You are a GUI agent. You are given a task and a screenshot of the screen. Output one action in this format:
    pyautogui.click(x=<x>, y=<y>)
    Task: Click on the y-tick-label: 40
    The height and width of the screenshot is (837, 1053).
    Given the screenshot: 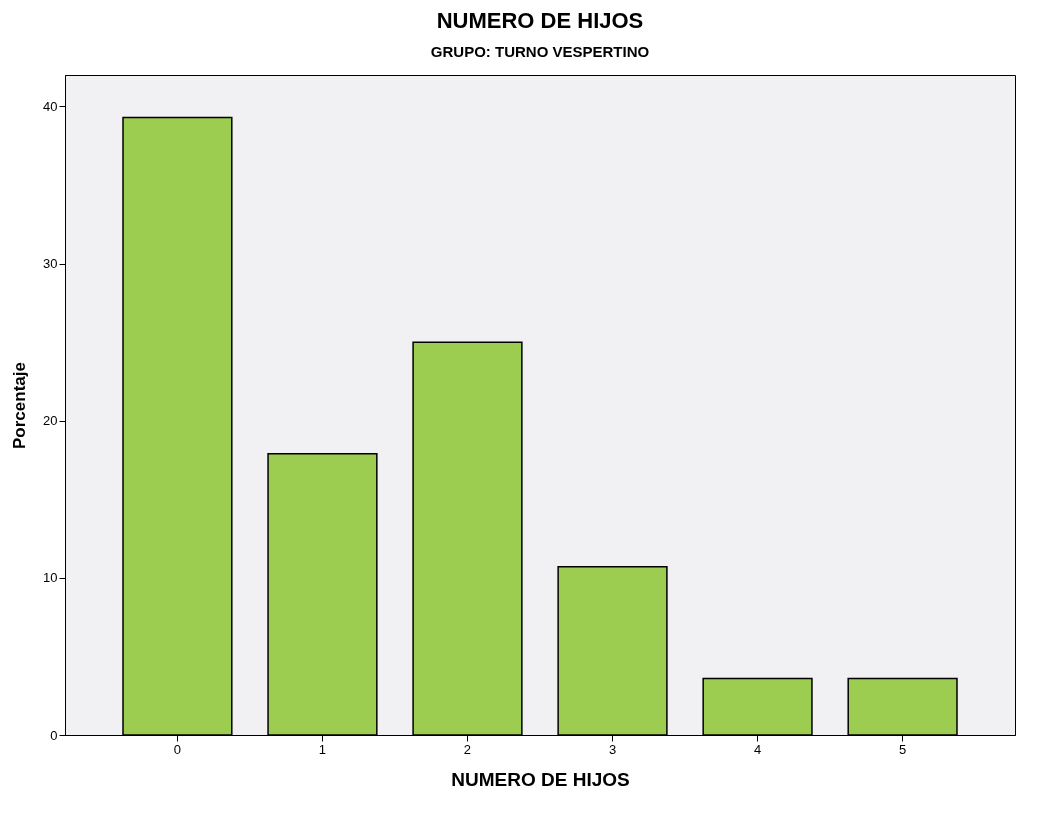 What is the action you would take?
    pyautogui.click(x=50, y=106)
    